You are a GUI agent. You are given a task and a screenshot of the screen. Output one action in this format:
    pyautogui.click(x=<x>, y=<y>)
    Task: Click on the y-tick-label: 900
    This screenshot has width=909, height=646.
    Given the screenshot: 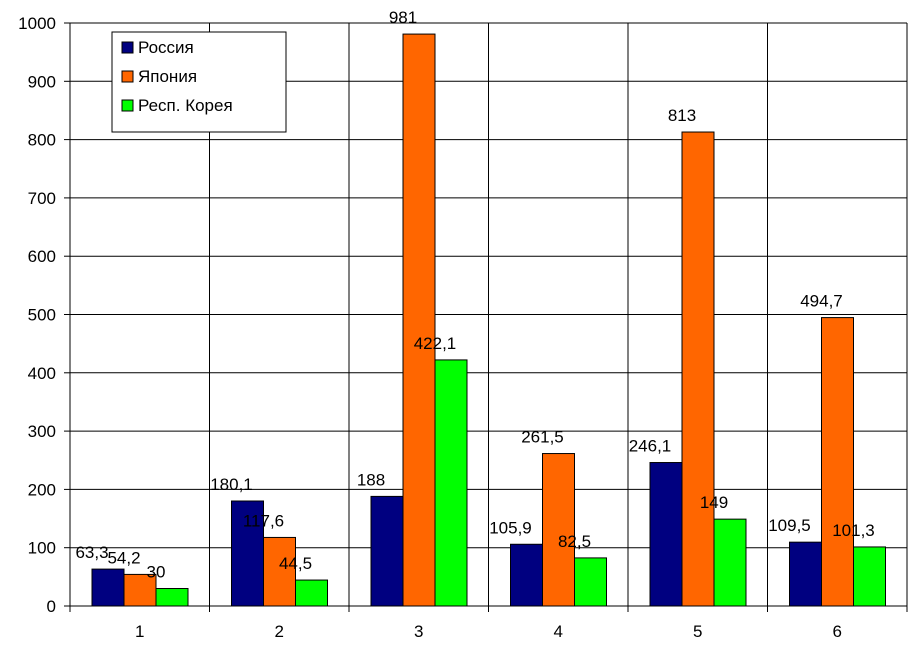 What is the action you would take?
    pyautogui.click(x=42, y=81)
    